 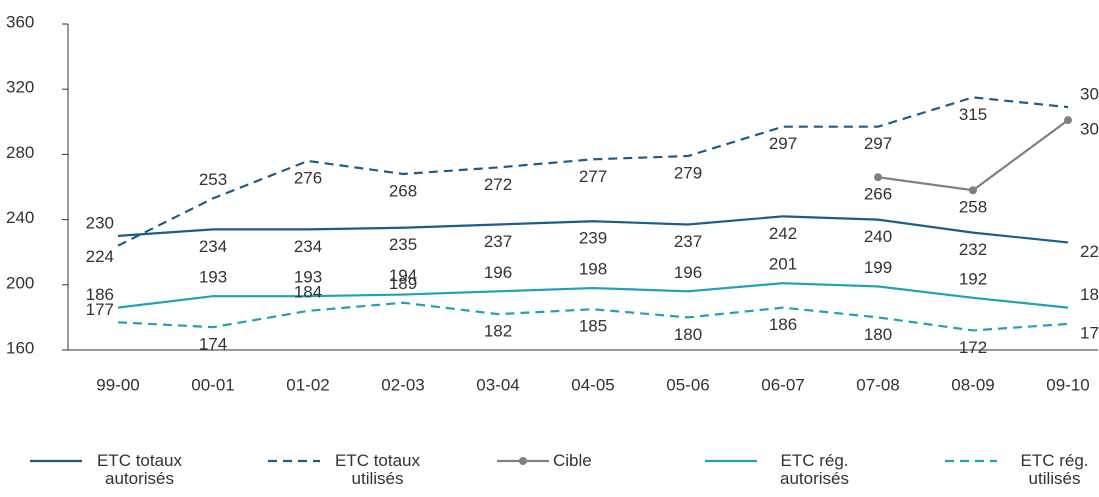 What do you see at coordinates (878, 267) in the screenshot?
I see `data-label: 199` at bounding box center [878, 267].